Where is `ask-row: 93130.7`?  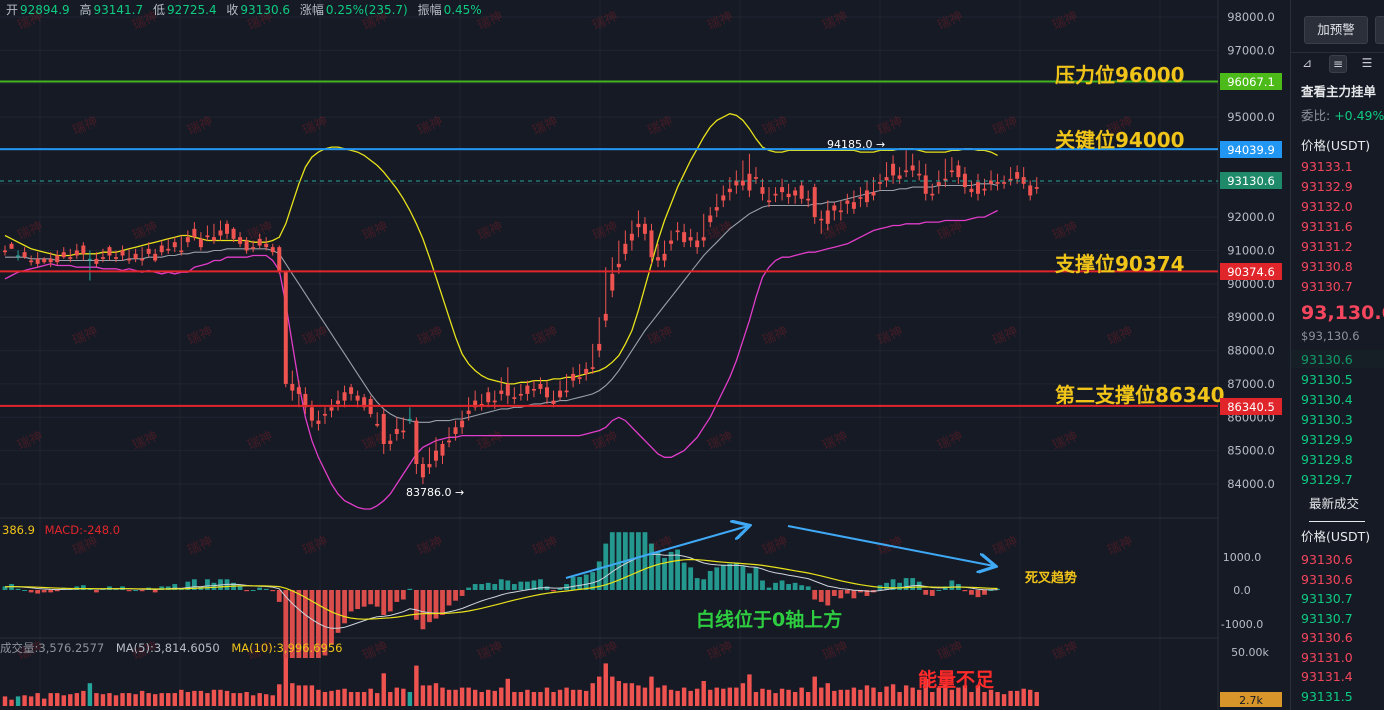
ask-row: 93130.7 is located at coordinates (1327, 286).